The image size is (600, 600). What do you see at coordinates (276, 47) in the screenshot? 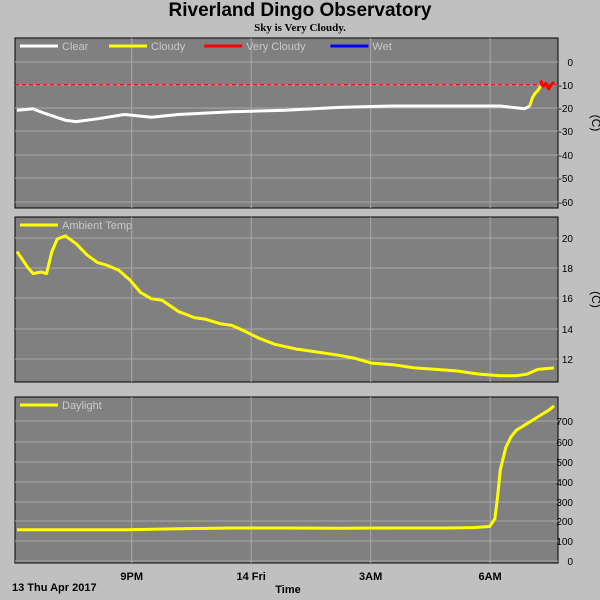
I see `legend-label: Very Cloudy` at bounding box center [276, 47].